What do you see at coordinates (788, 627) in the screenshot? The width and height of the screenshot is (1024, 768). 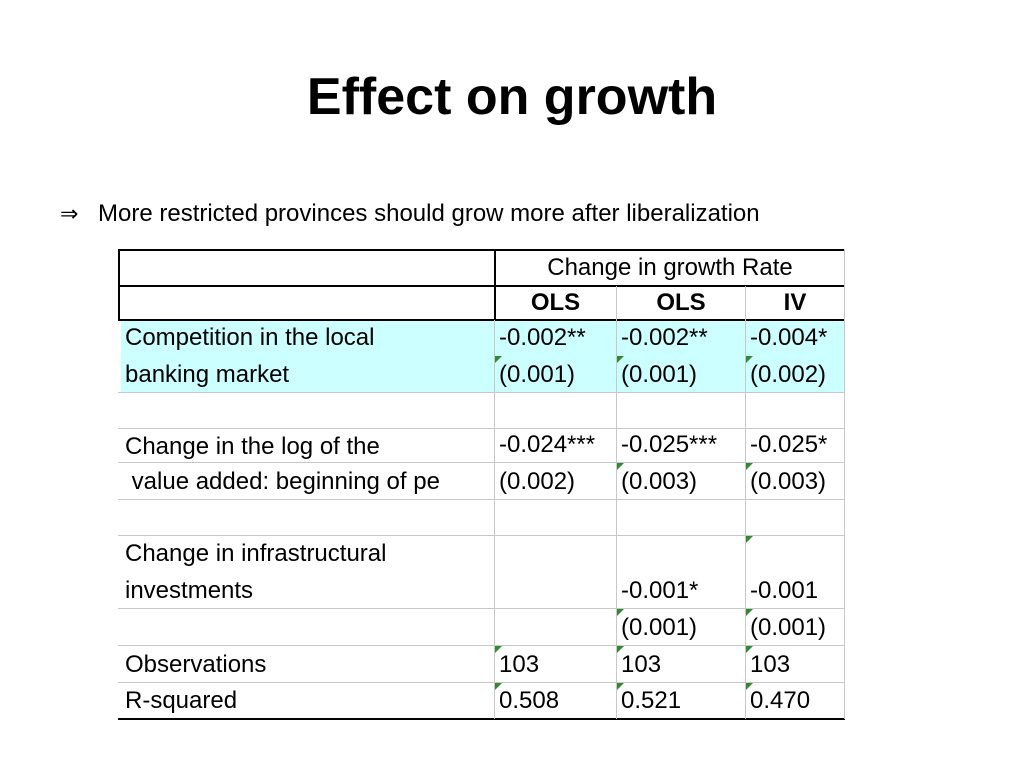 I see `se-infrastructure-iv: (0.001)` at bounding box center [788, 627].